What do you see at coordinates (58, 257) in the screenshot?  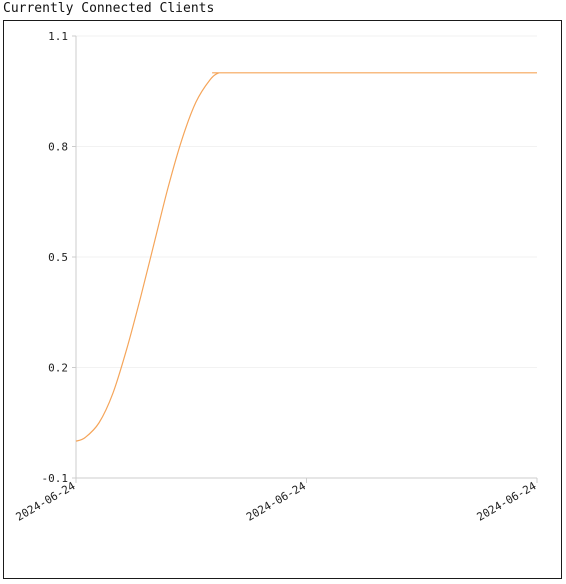 I see `y-tick-label-2: 0.5` at bounding box center [58, 257].